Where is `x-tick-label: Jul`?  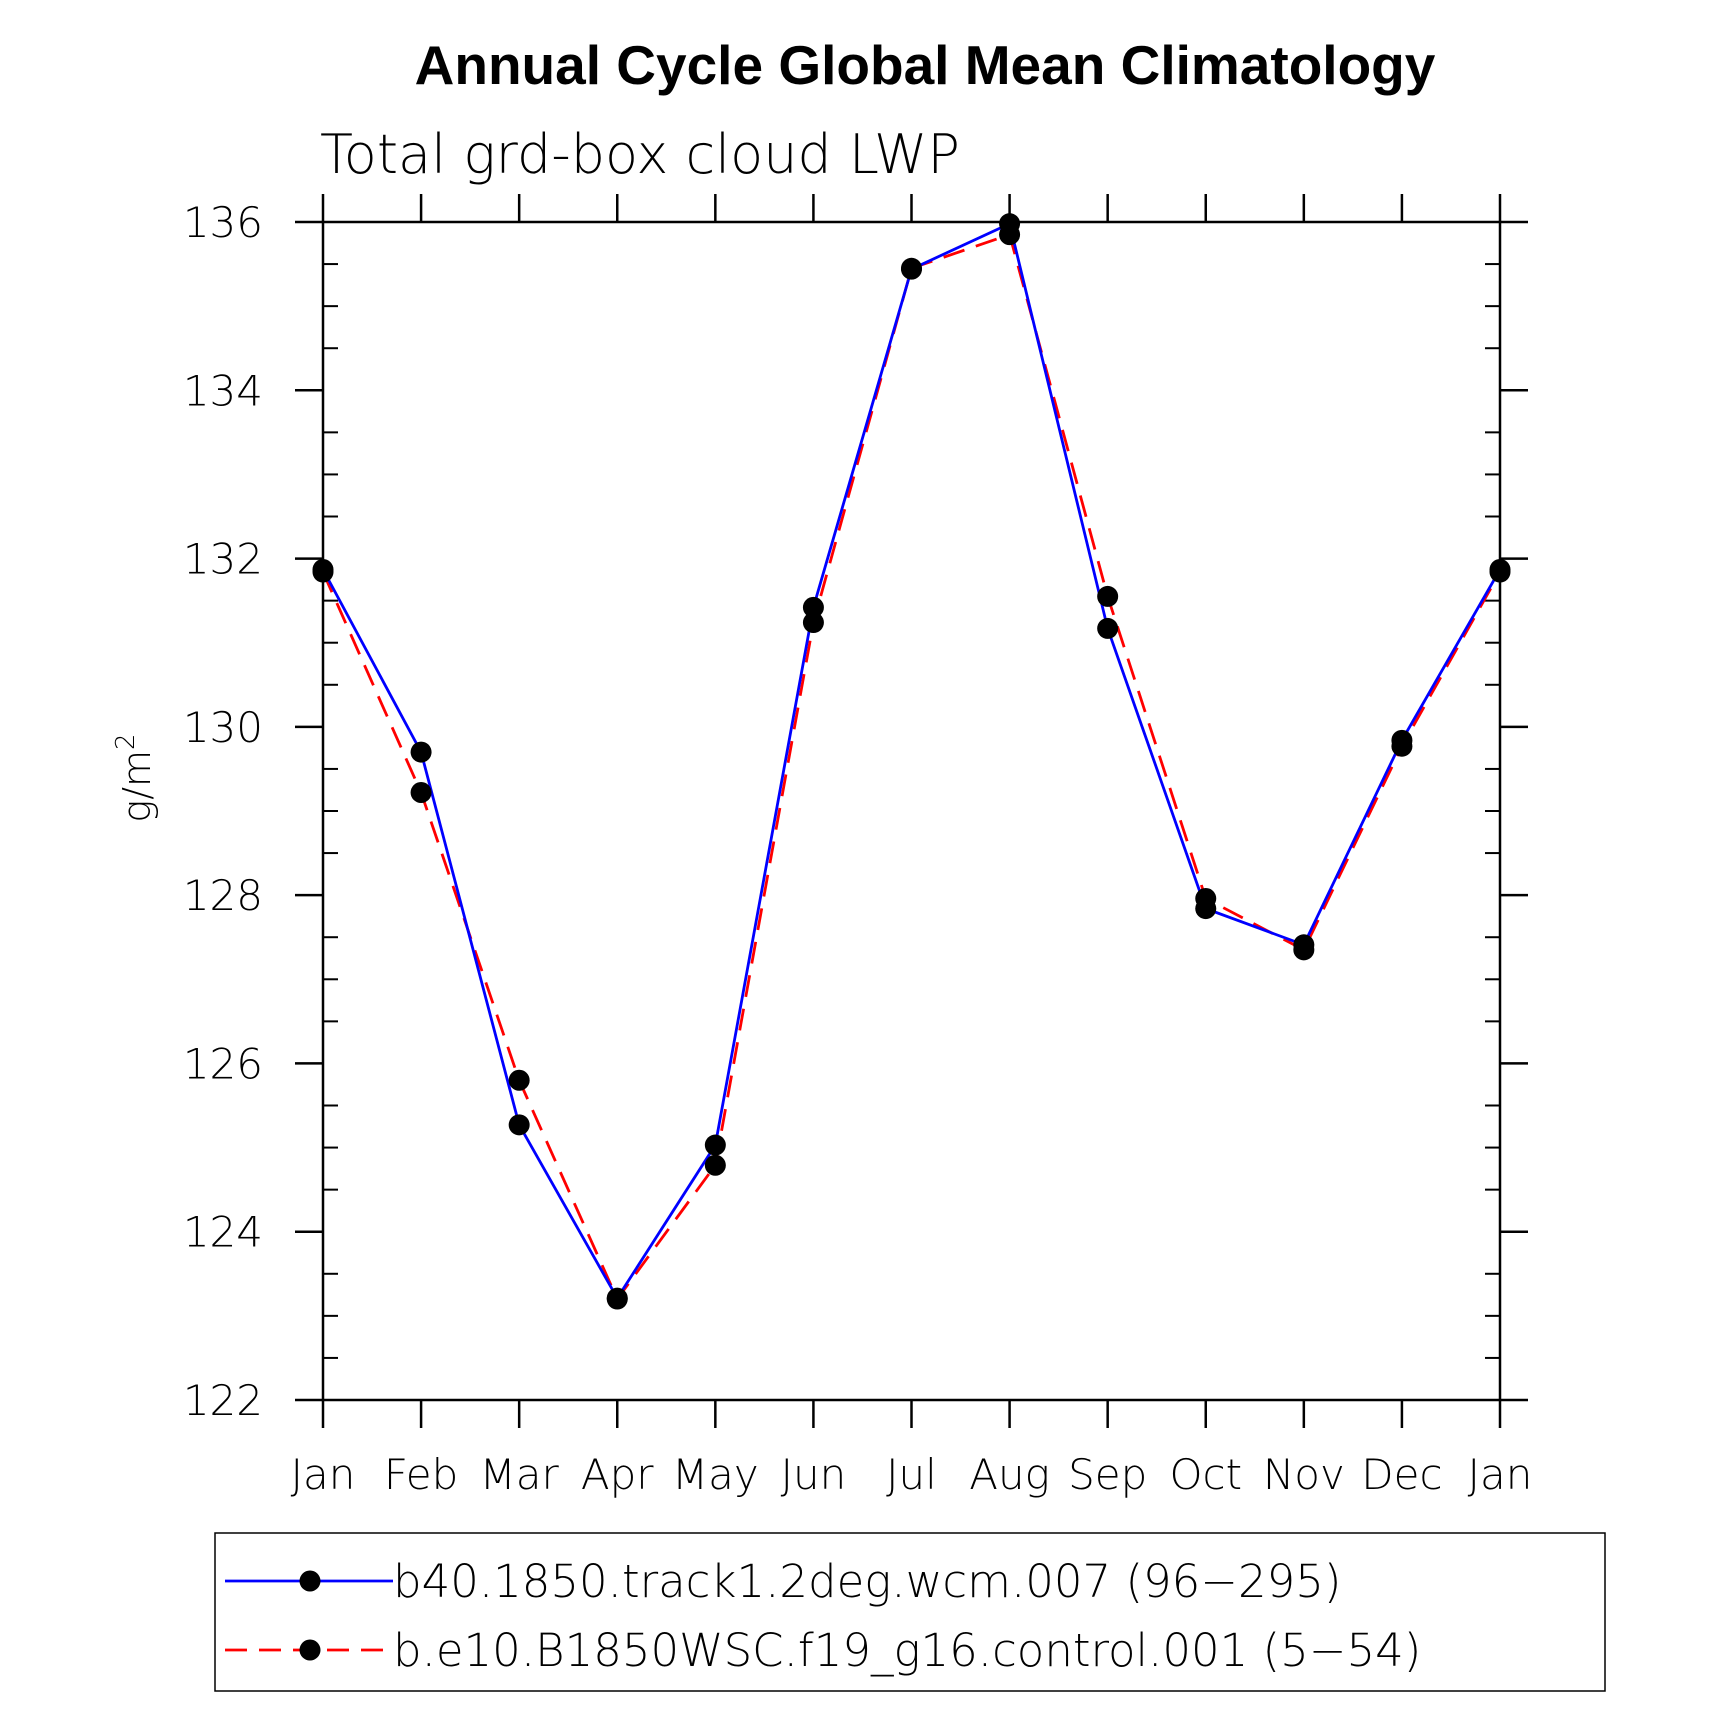 x-tick-label: Jul is located at coordinates (911, 1474).